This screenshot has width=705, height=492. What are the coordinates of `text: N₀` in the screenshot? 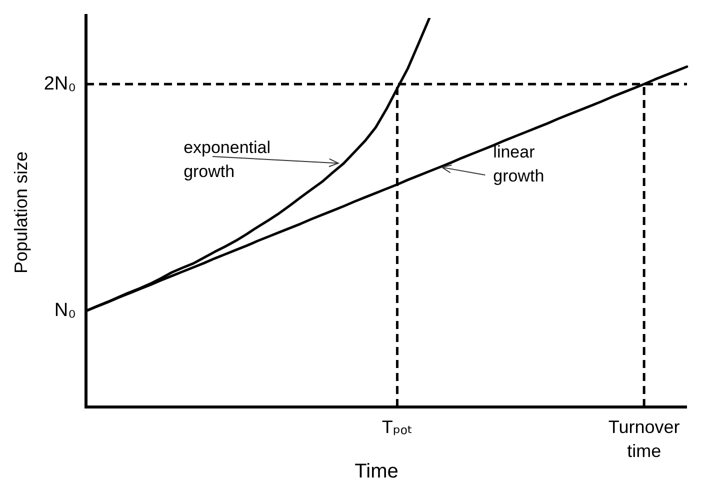 It's located at (65, 311).